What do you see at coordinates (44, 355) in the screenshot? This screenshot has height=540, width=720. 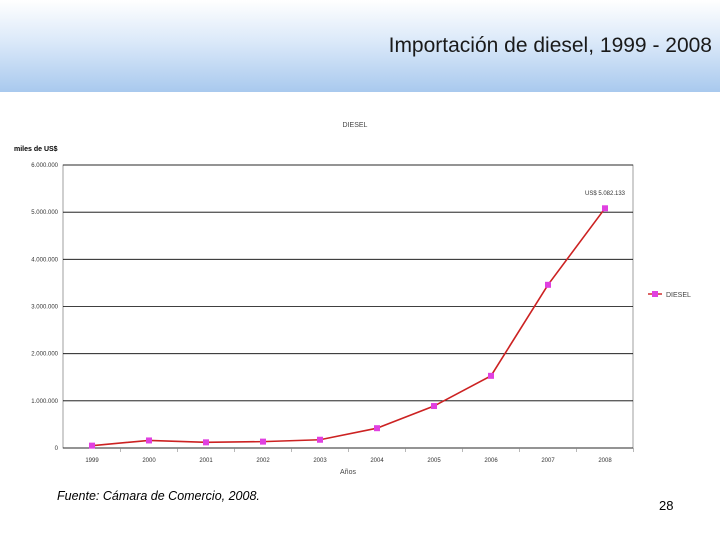 I see `y-tick-label: 2.000.000` at bounding box center [44, 355].